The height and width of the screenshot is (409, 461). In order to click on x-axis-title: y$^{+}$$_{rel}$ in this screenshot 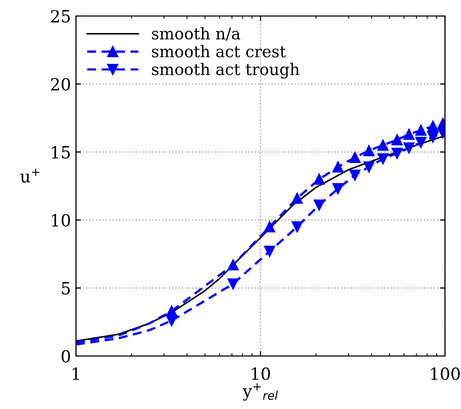, I will do `click(260, 392)`.